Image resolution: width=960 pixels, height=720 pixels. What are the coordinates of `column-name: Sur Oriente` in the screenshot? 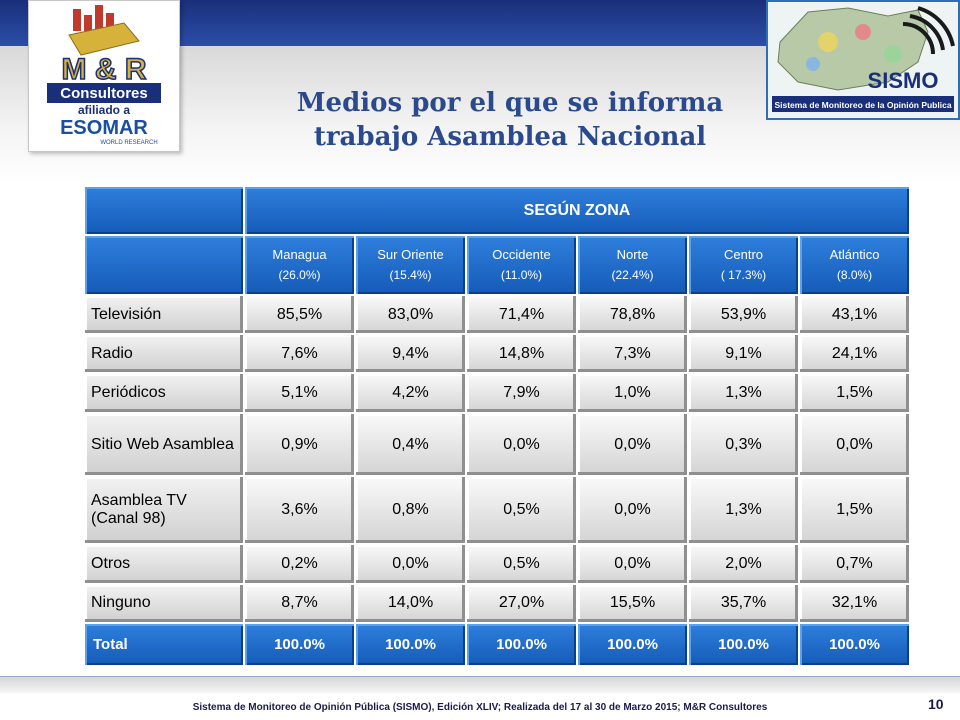 It's located at (410, 255).